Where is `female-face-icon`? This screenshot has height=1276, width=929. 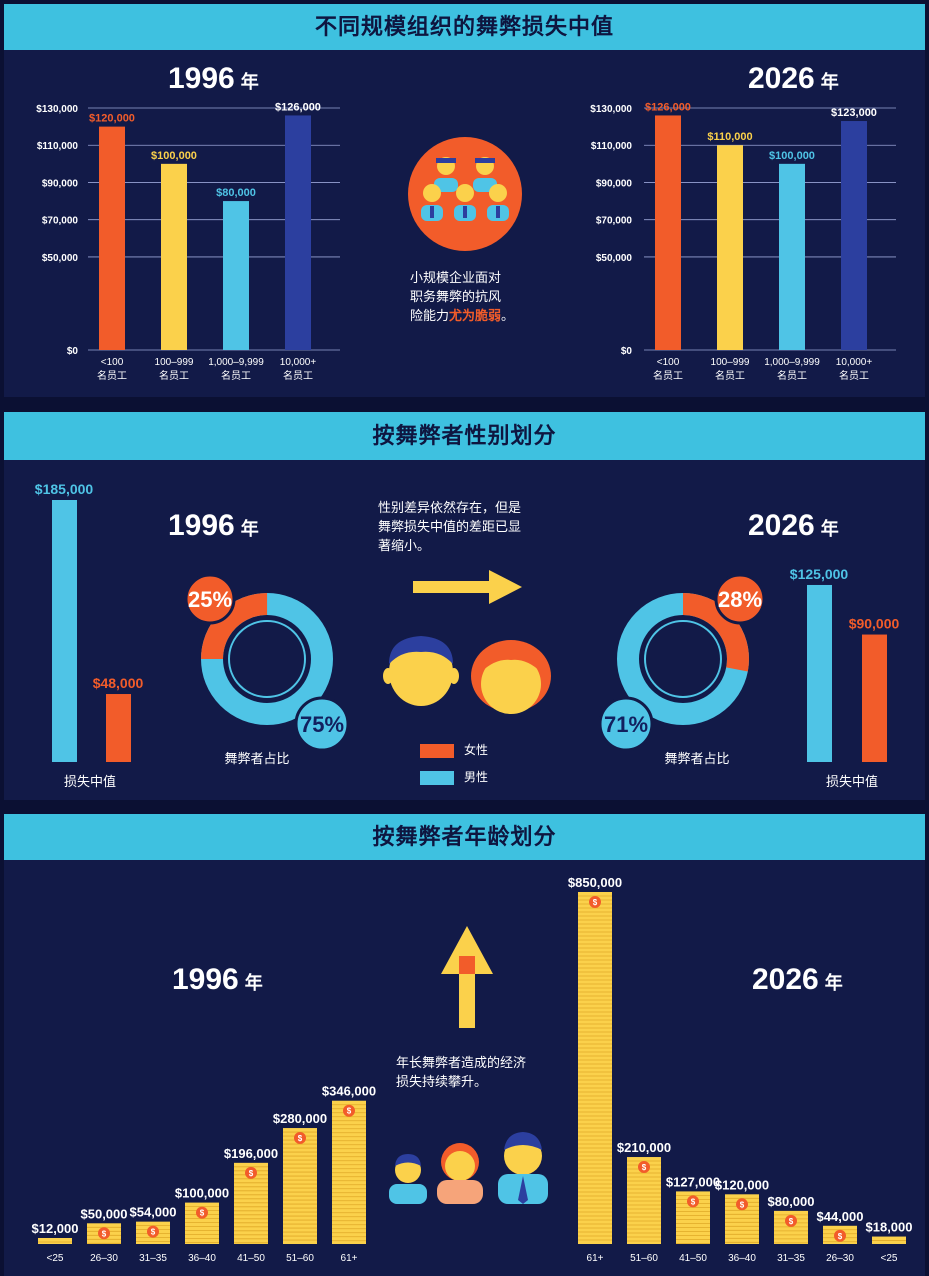 female-face-icon is located at coordinates (511, 677).